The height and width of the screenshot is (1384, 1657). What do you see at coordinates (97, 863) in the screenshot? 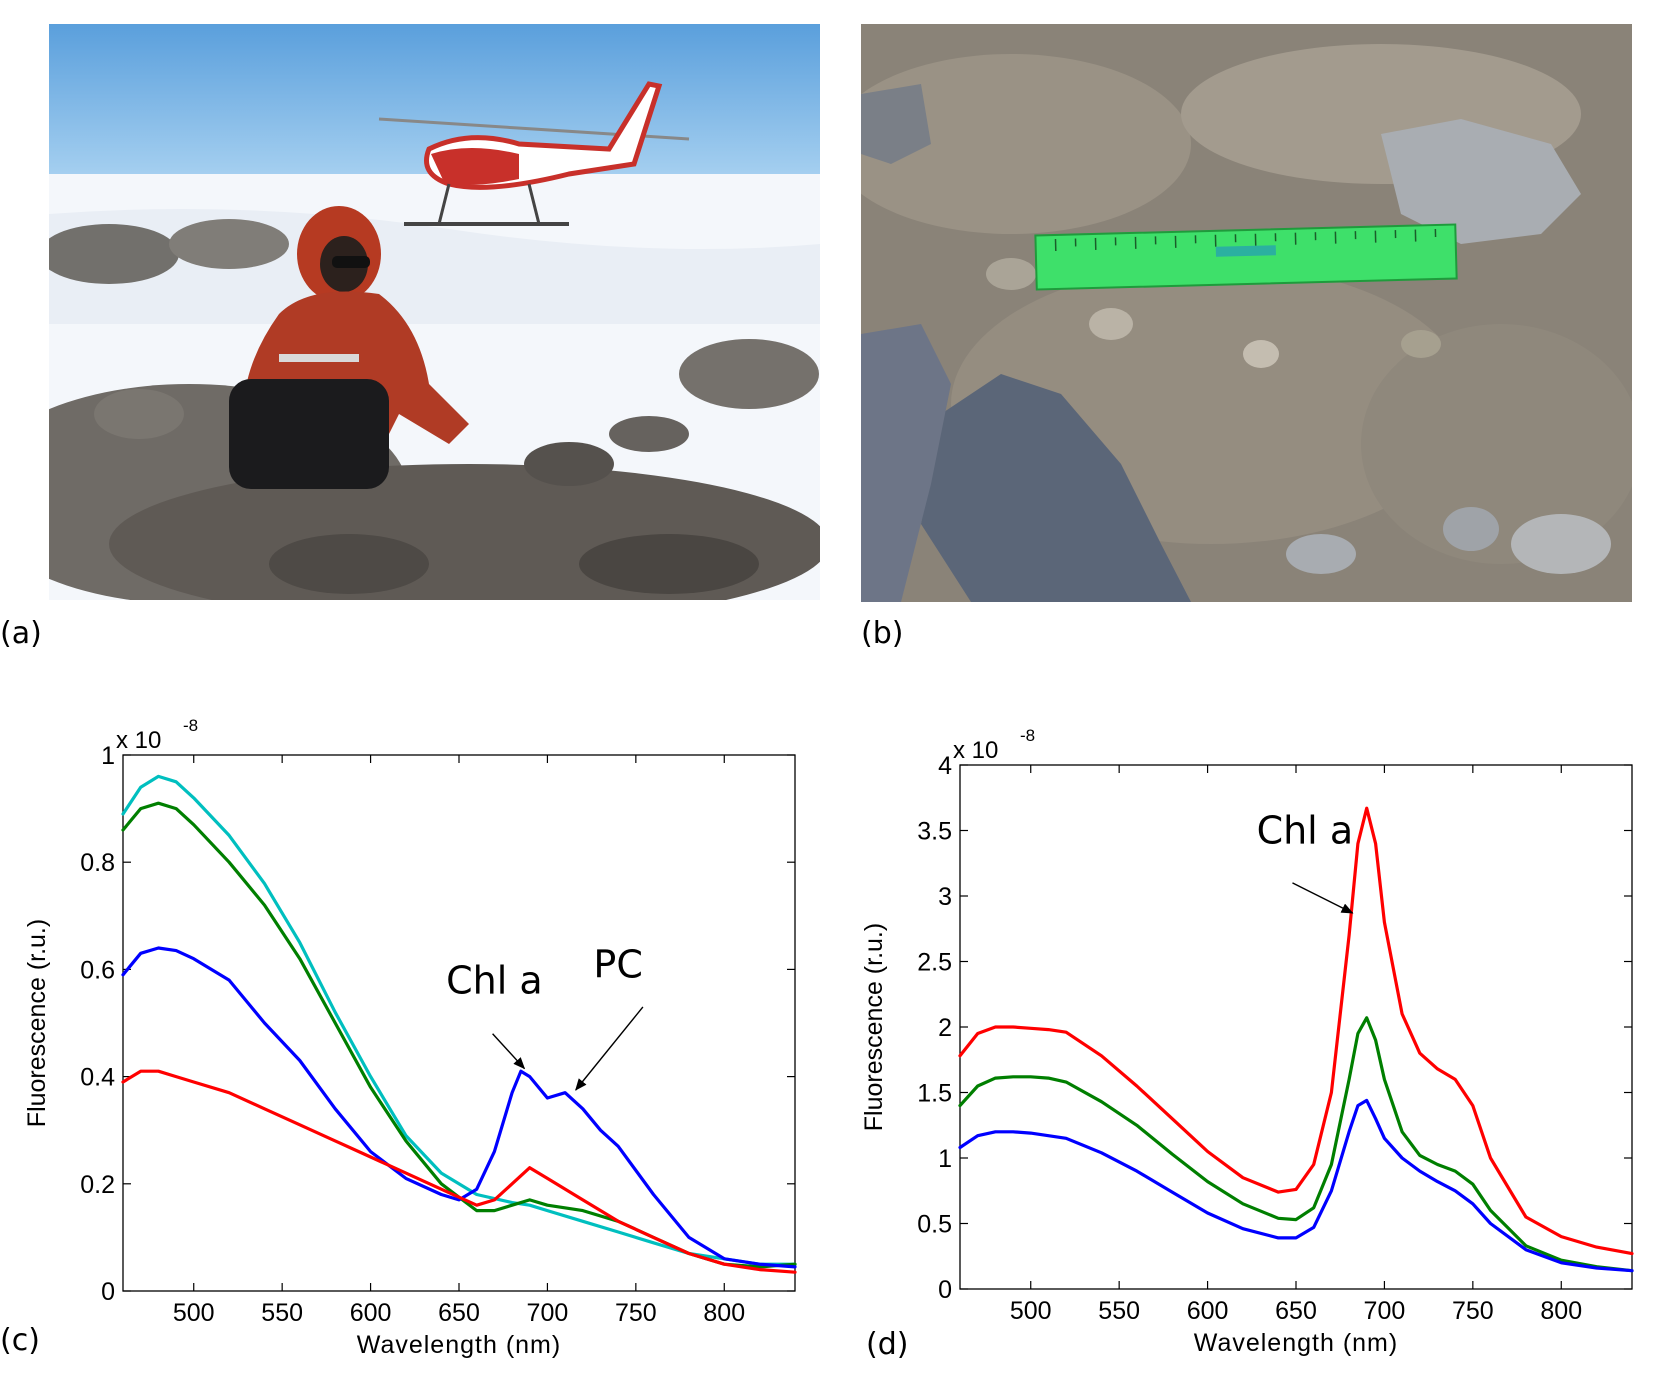
I see `y-tick-label: 0.8` at bounding box center [97, 863].